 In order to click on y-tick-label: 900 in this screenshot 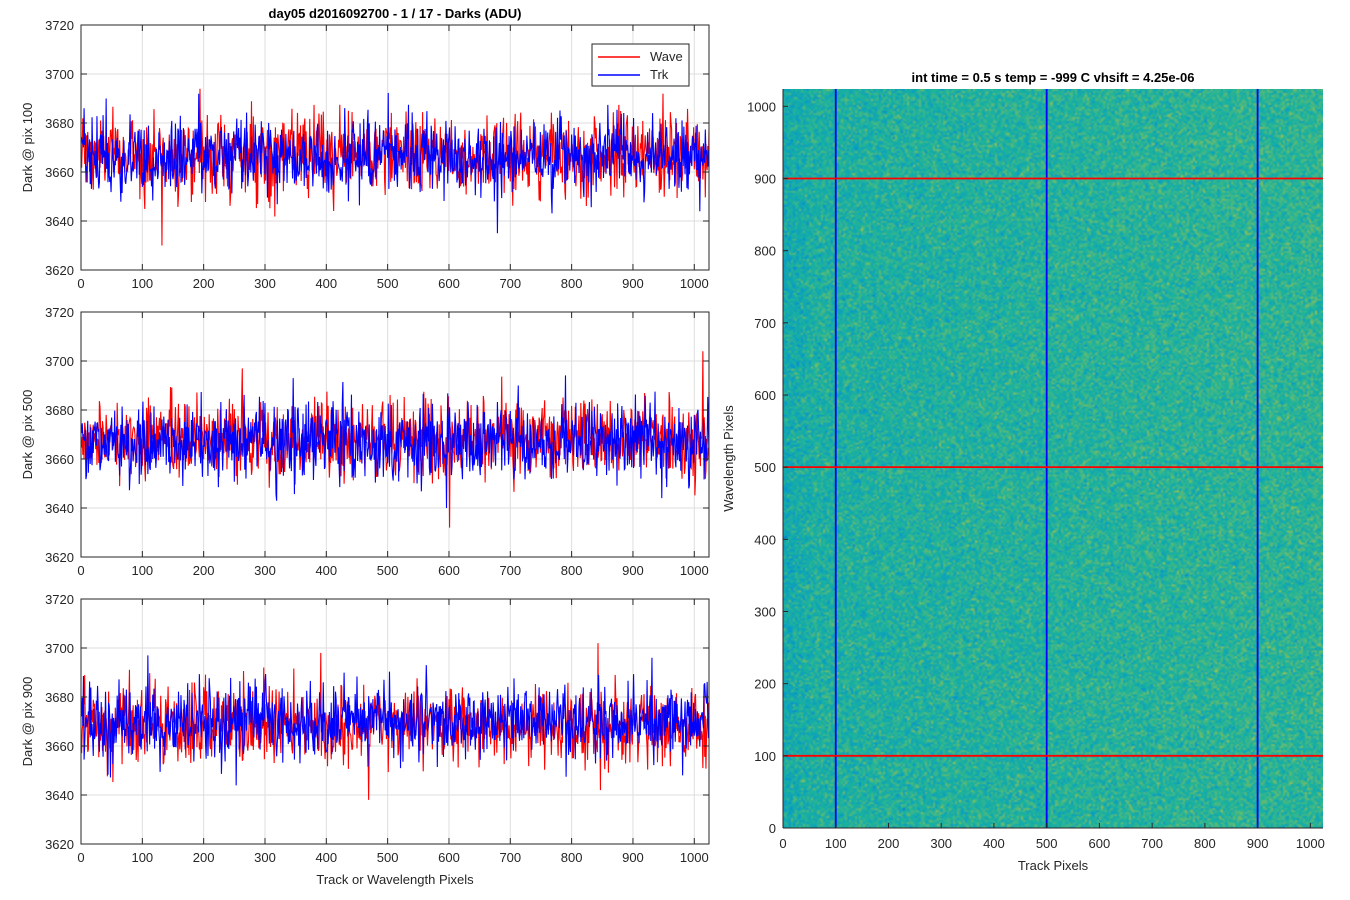, I will do `click(765, 178)`.